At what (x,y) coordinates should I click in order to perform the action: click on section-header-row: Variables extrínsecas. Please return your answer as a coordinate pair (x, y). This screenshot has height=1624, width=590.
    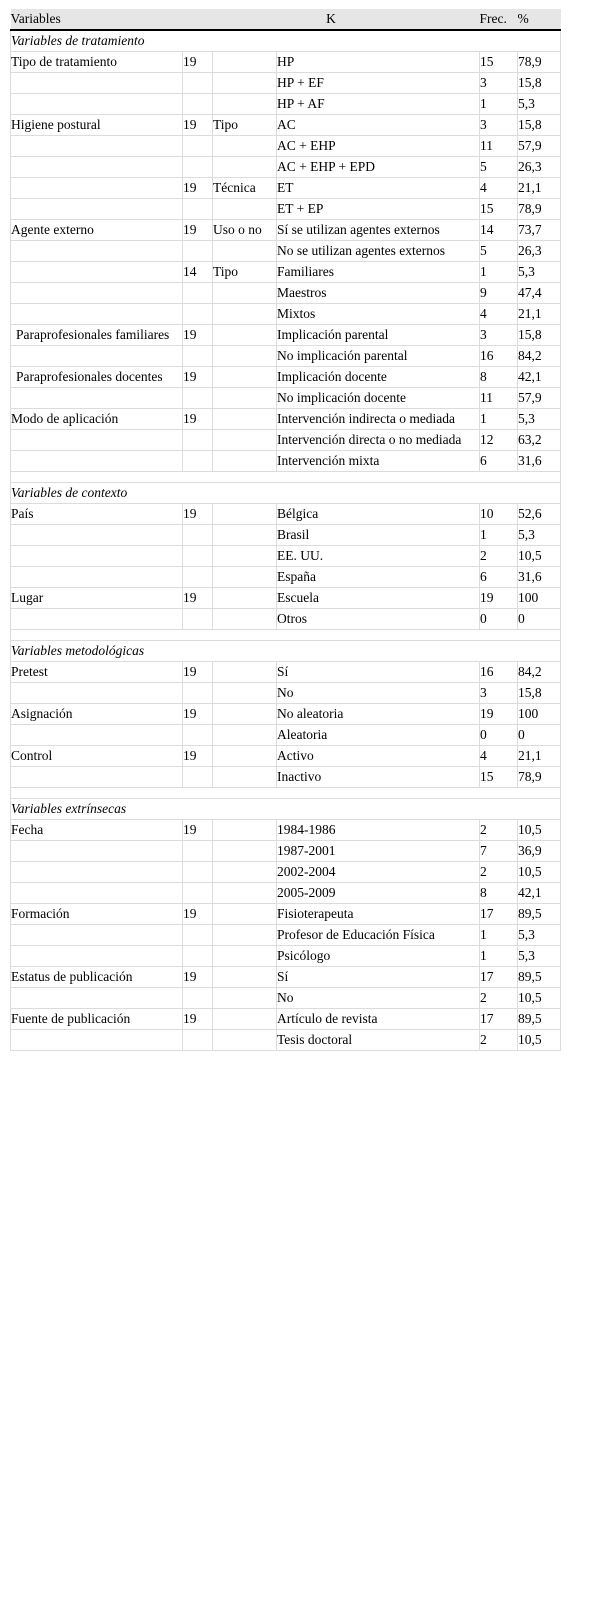
    Looking at the image, I should click on (285, 809).